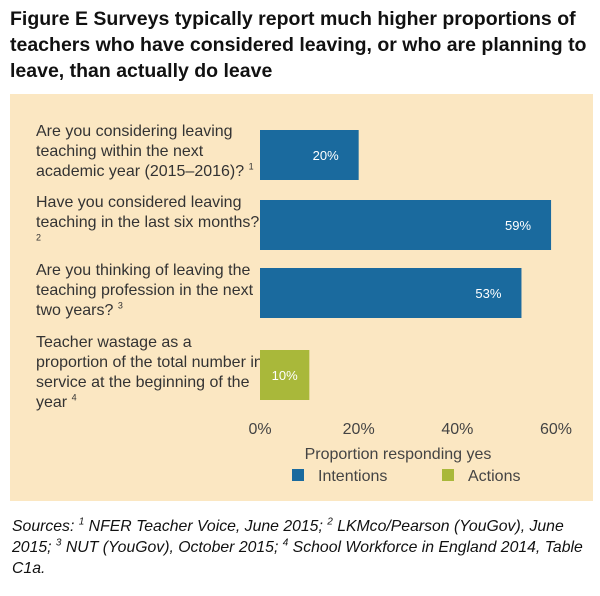 This screenshot has height=596, width=600. What do you see at coordinates (494, 476) in the screenshot?
I see `legend-label-actions: Actions` at bounding box center [494, 476].